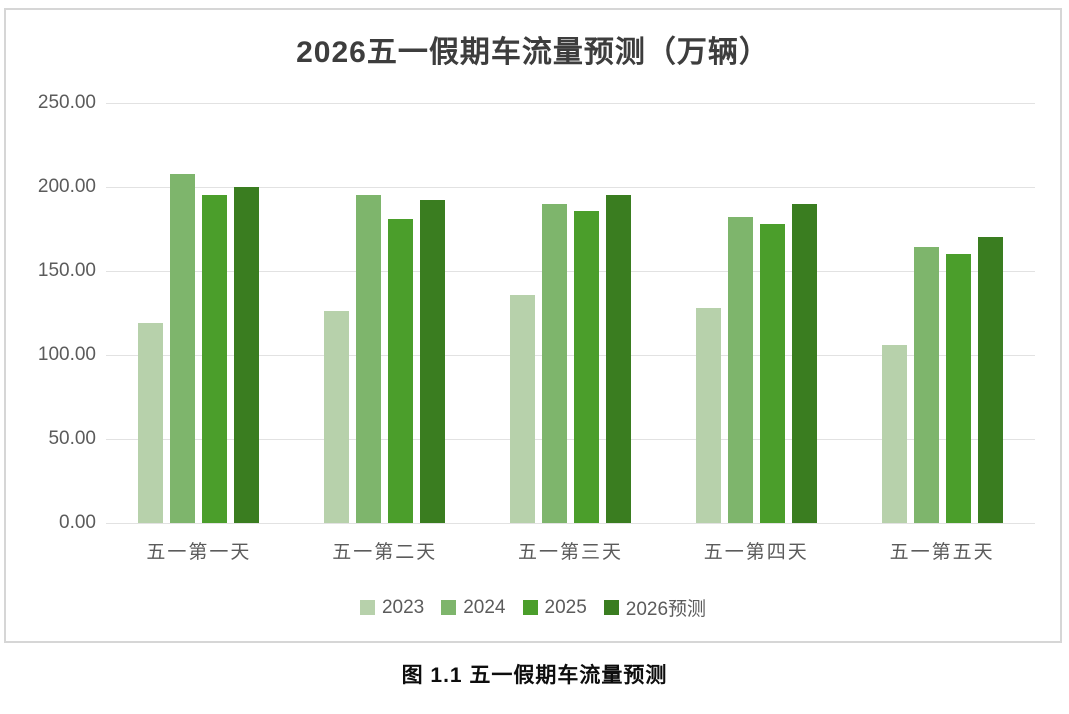 The height and width of the screenshot is (714, 1069). I want to click on legend-item: 2024, so click(473, 607).